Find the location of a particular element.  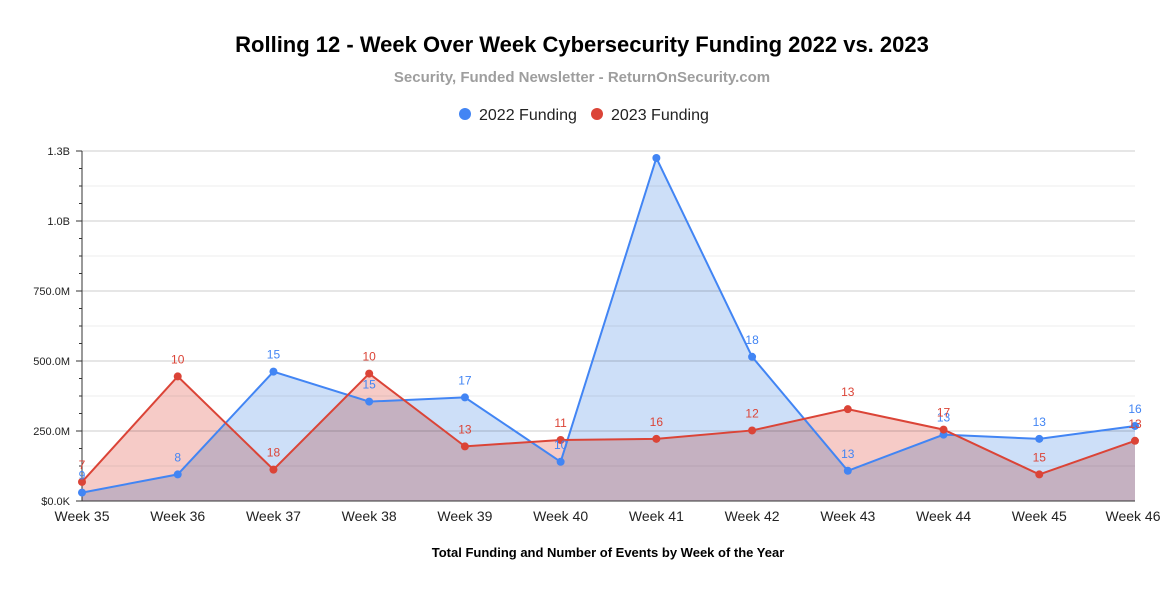

data-label-series-0: 9 is located at coordinates (82, 476).